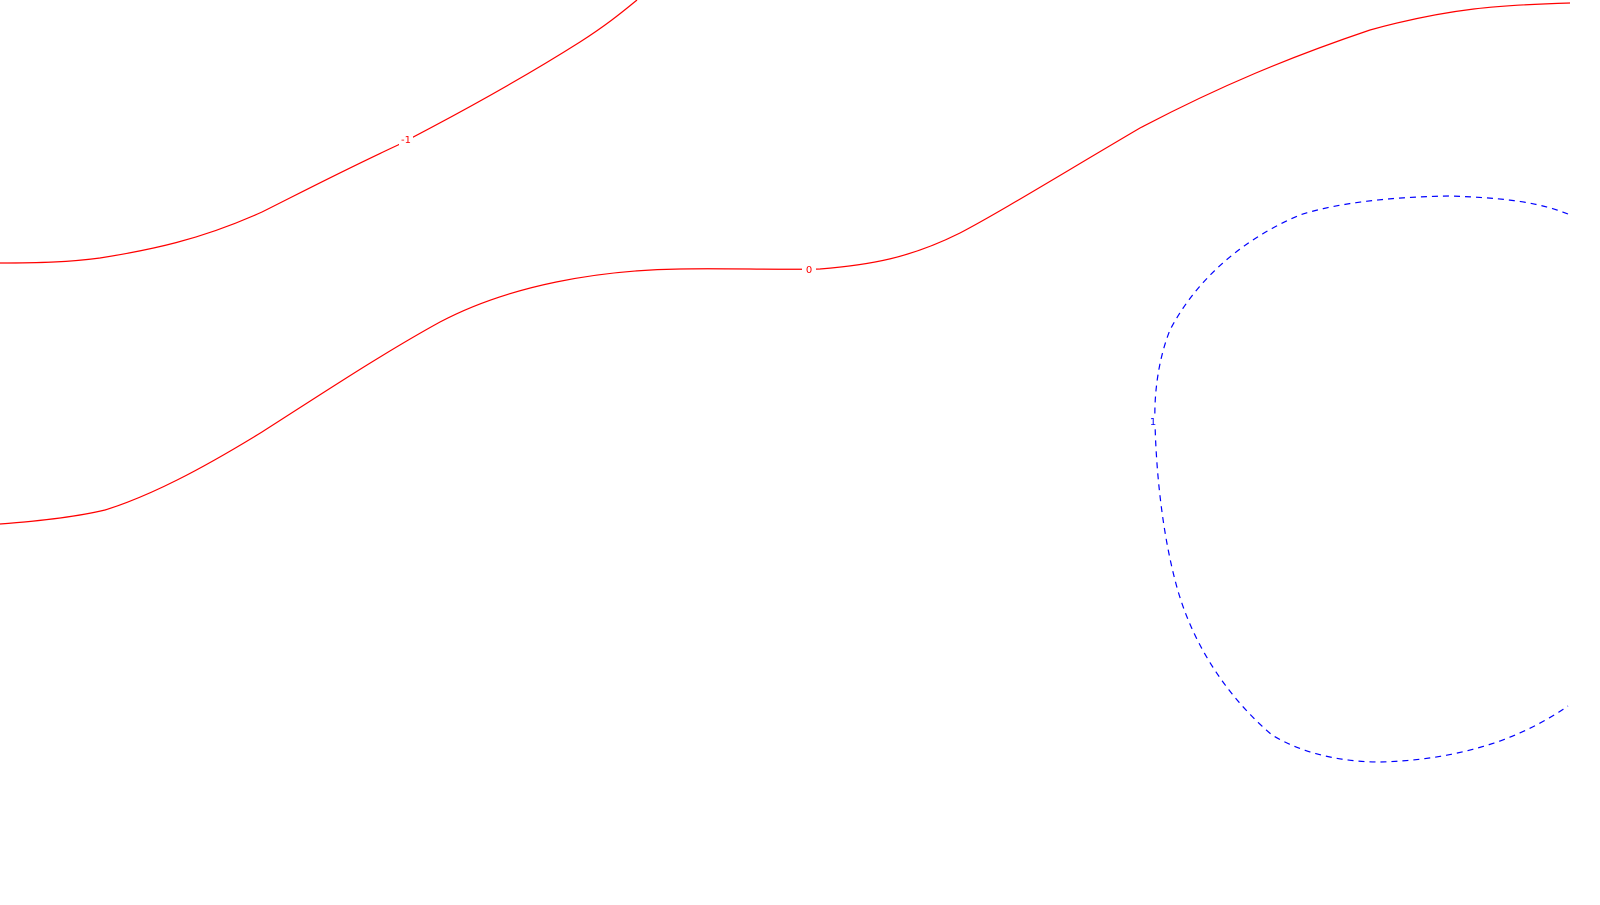  I want to click on contour-label-level-0: 0, so click(809, 270).